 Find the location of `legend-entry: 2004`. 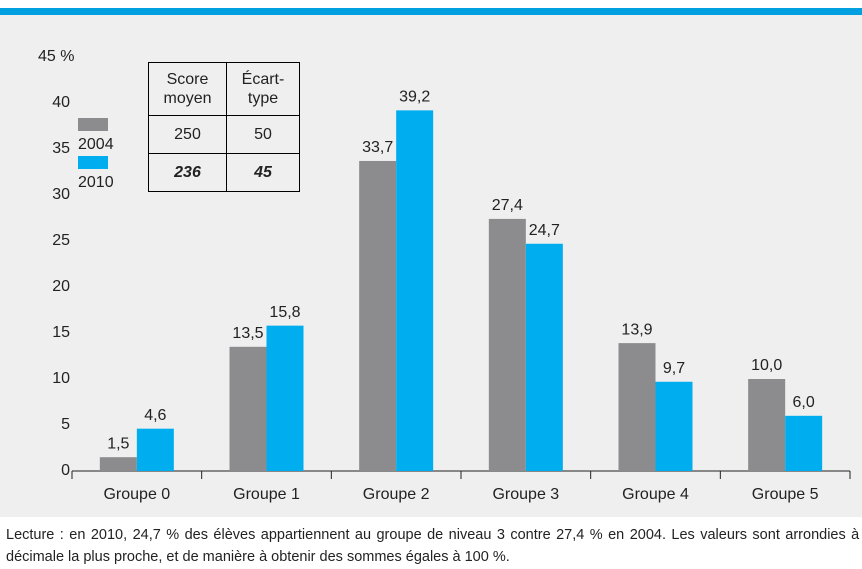

legend-entry: 2004 is located at coordinates (113, 135).